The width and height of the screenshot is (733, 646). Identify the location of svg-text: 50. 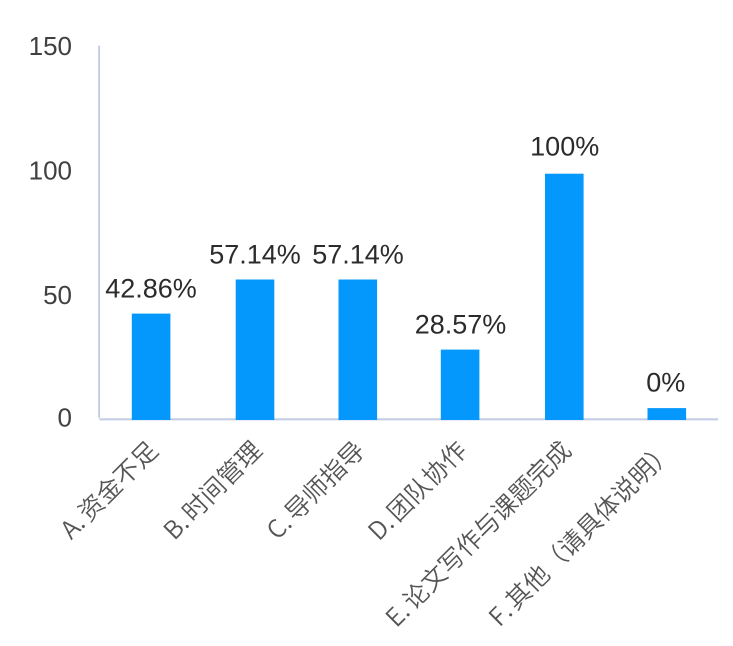
(57, 295).